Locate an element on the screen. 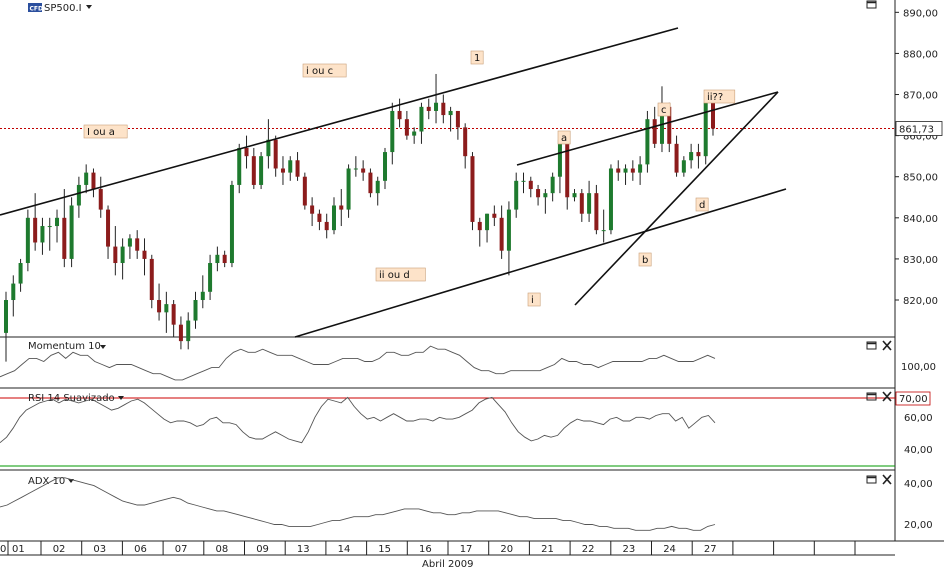  wave-label: 1 is located at coordinates (477, 57).